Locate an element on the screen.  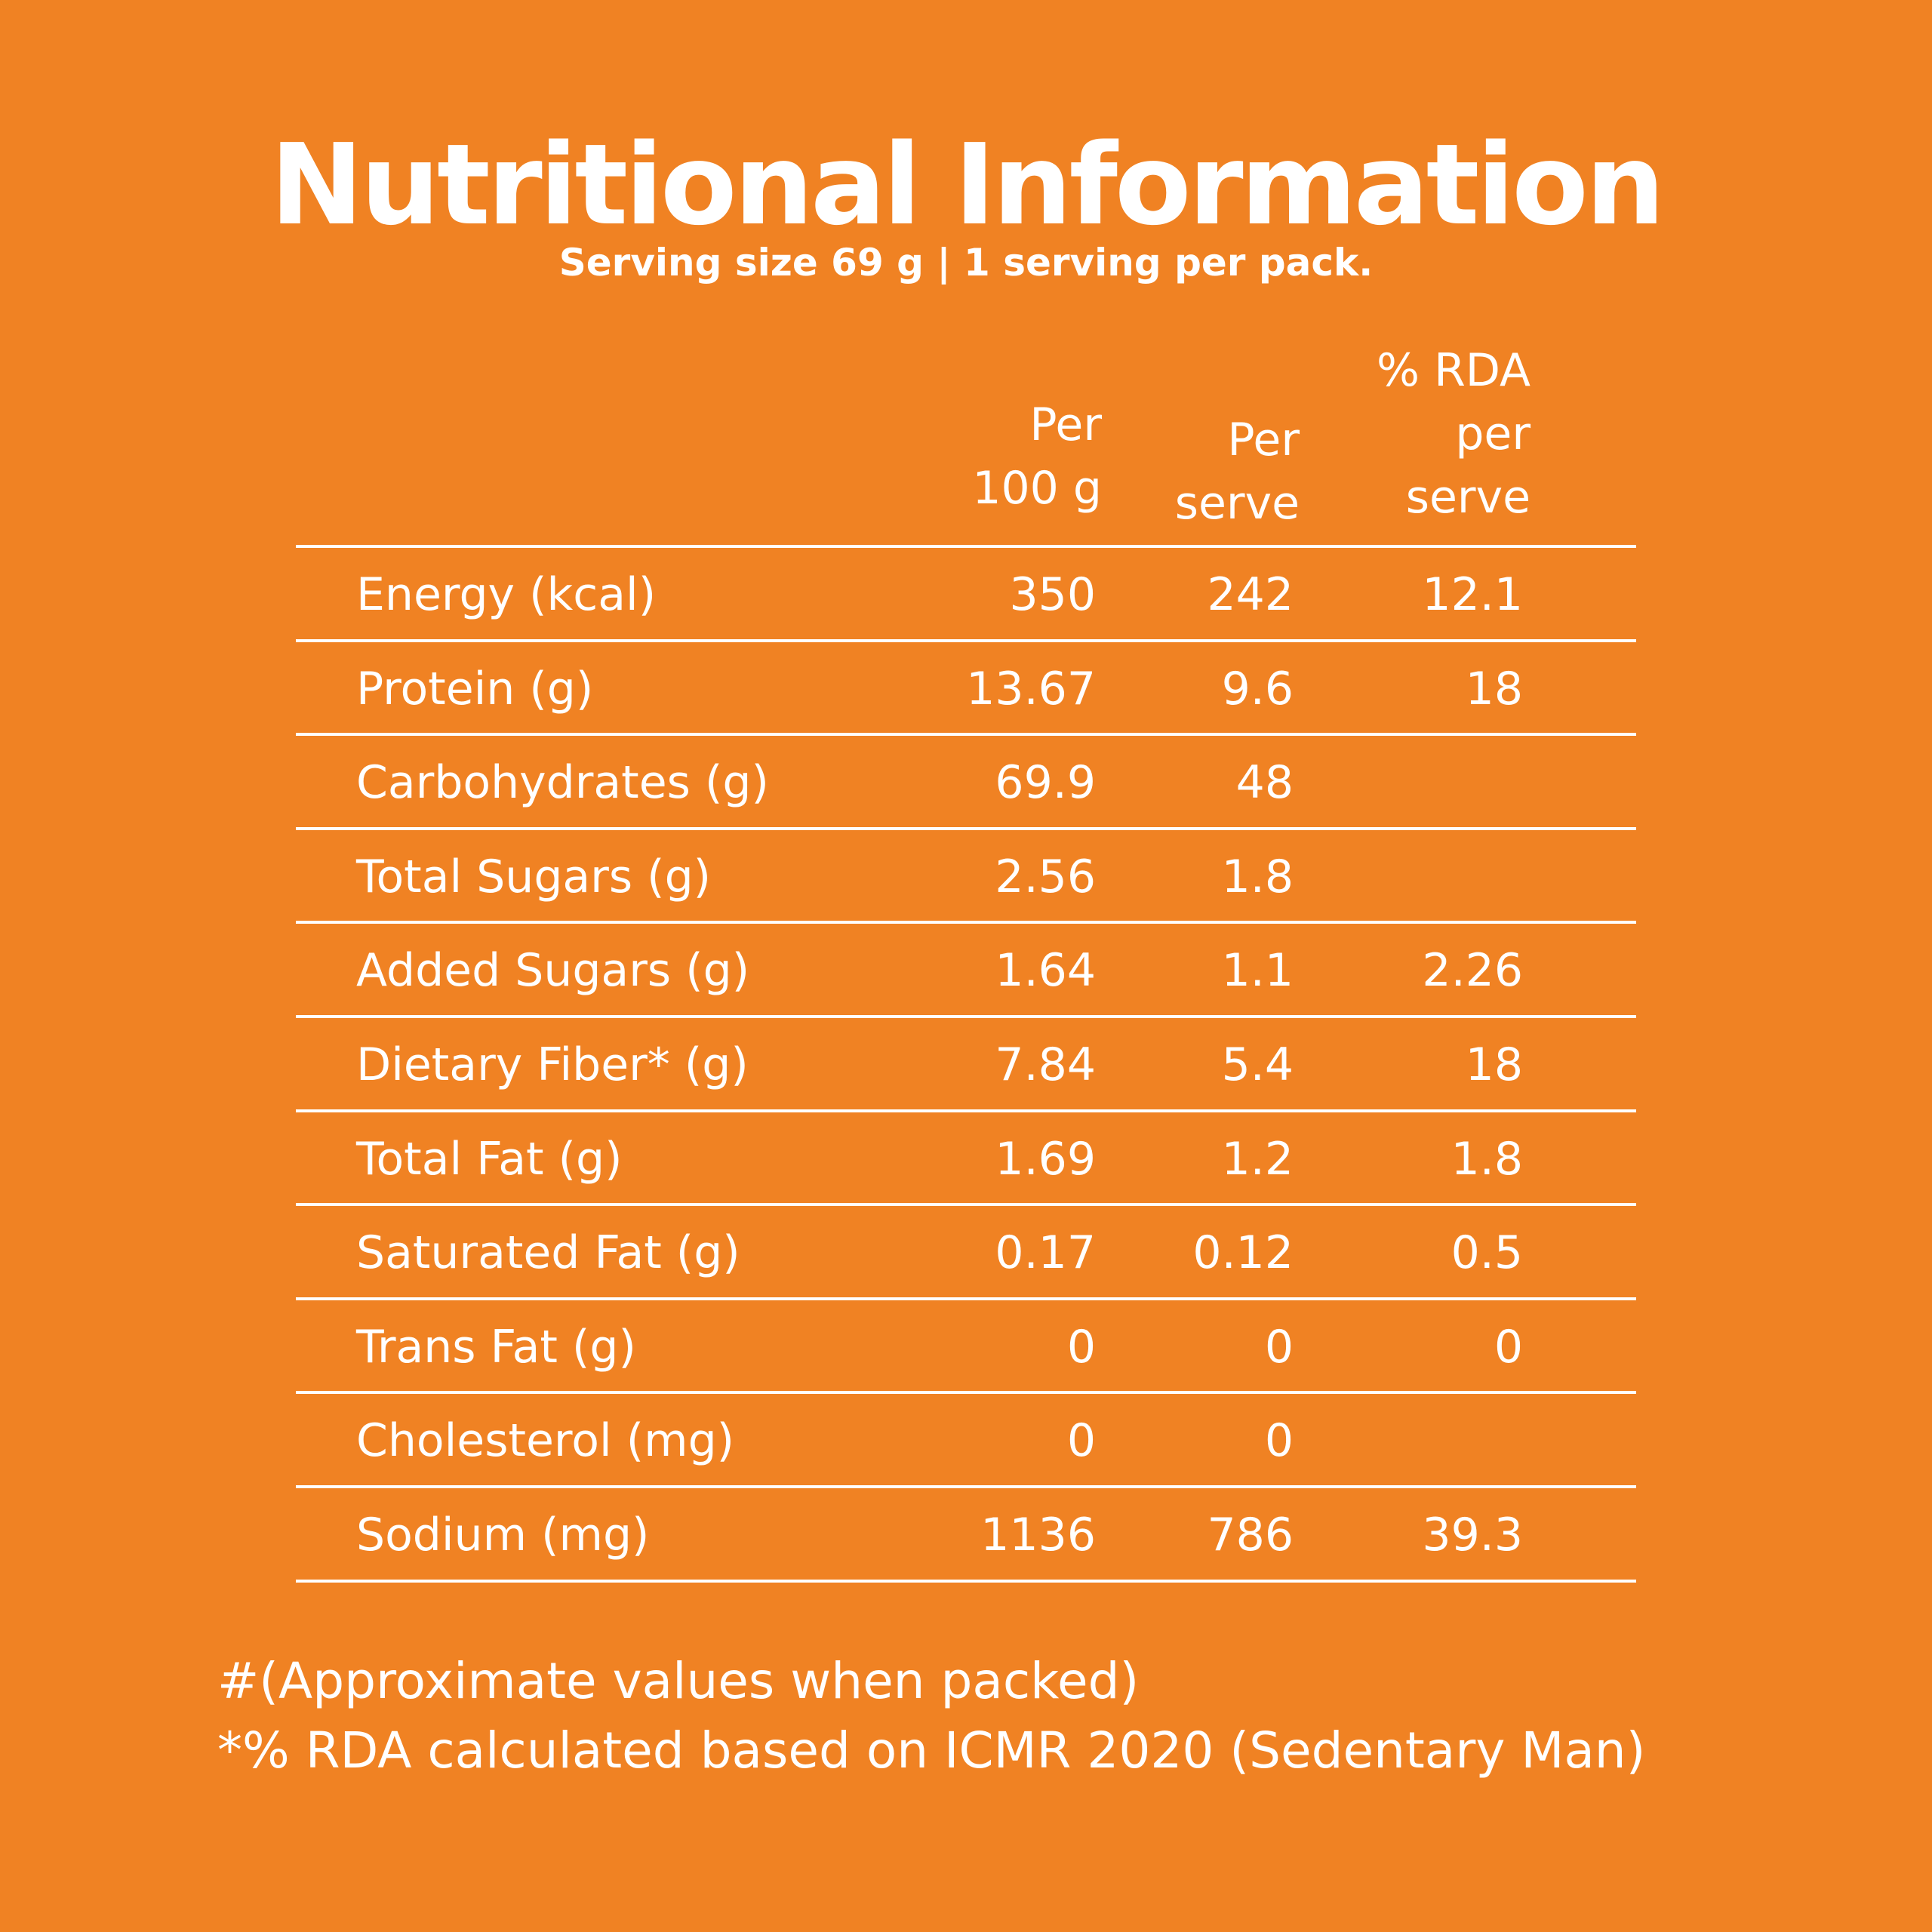
table-row: Total Sugars (g) 2.56 1.8 is located at coordinates (966, 877).